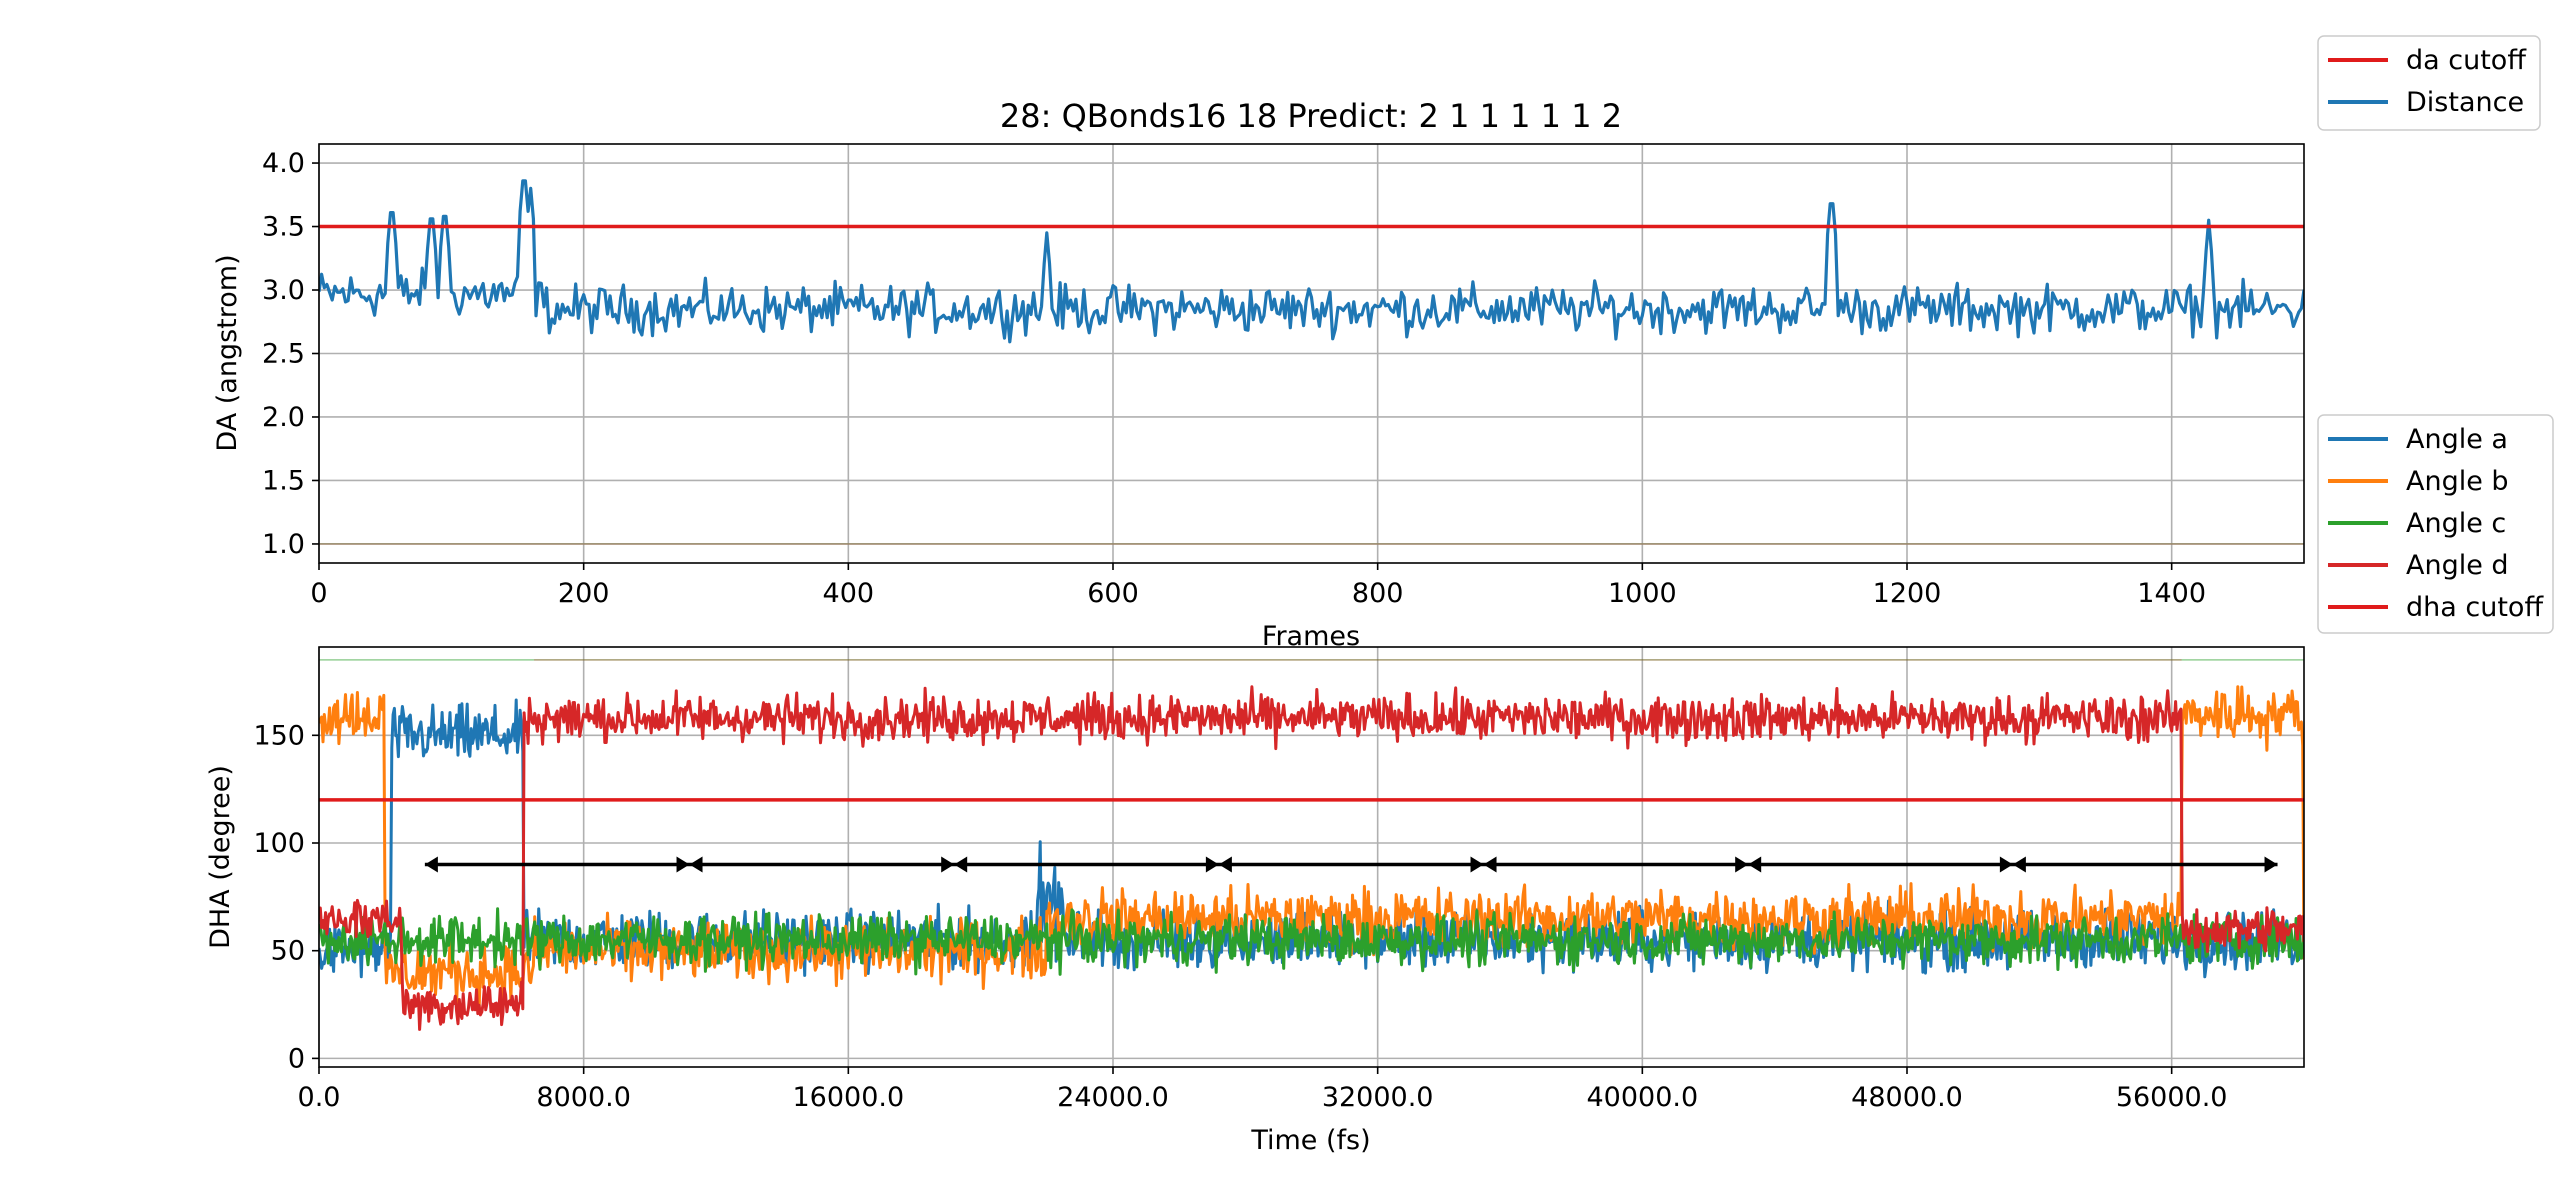 This screenshot has height=1200, width=2560. Describe the element at coordinates (283, 480) in the screenshot. I see `y-tick-label: 1.5` at that location.